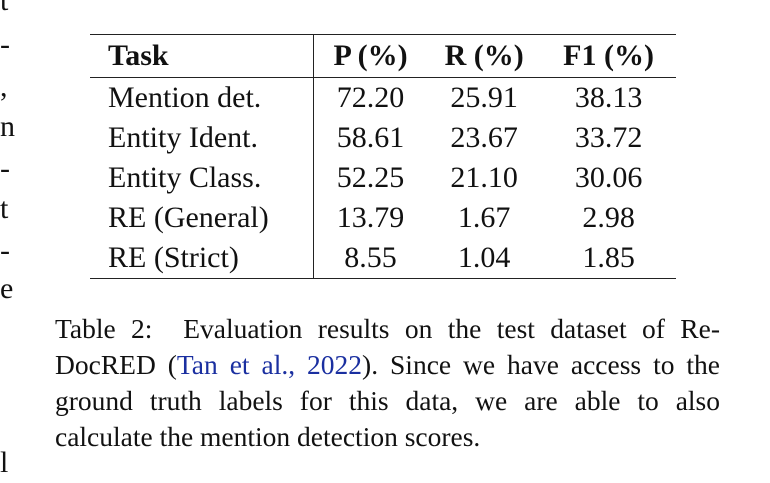 The width and height of the screenshot is (770, 483). Describe the element at coordinates (202, 218) in the screenshot. I see `cell-task: RE (General)` at that location.